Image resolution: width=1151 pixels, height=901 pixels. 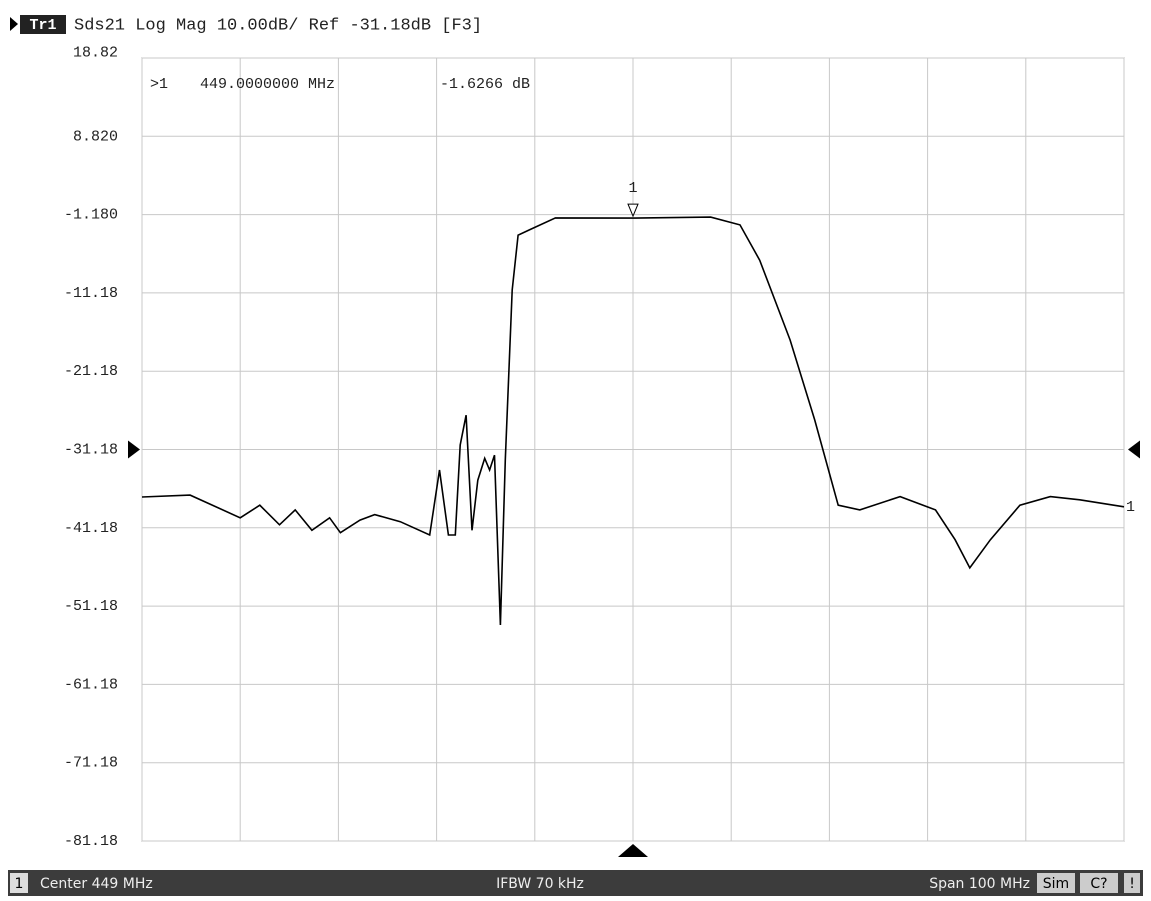 What do you see at coordinates (485, 84) in the screenshot?
I see `marker-value: -1.6266 dB` at bounding box center [485, 84].